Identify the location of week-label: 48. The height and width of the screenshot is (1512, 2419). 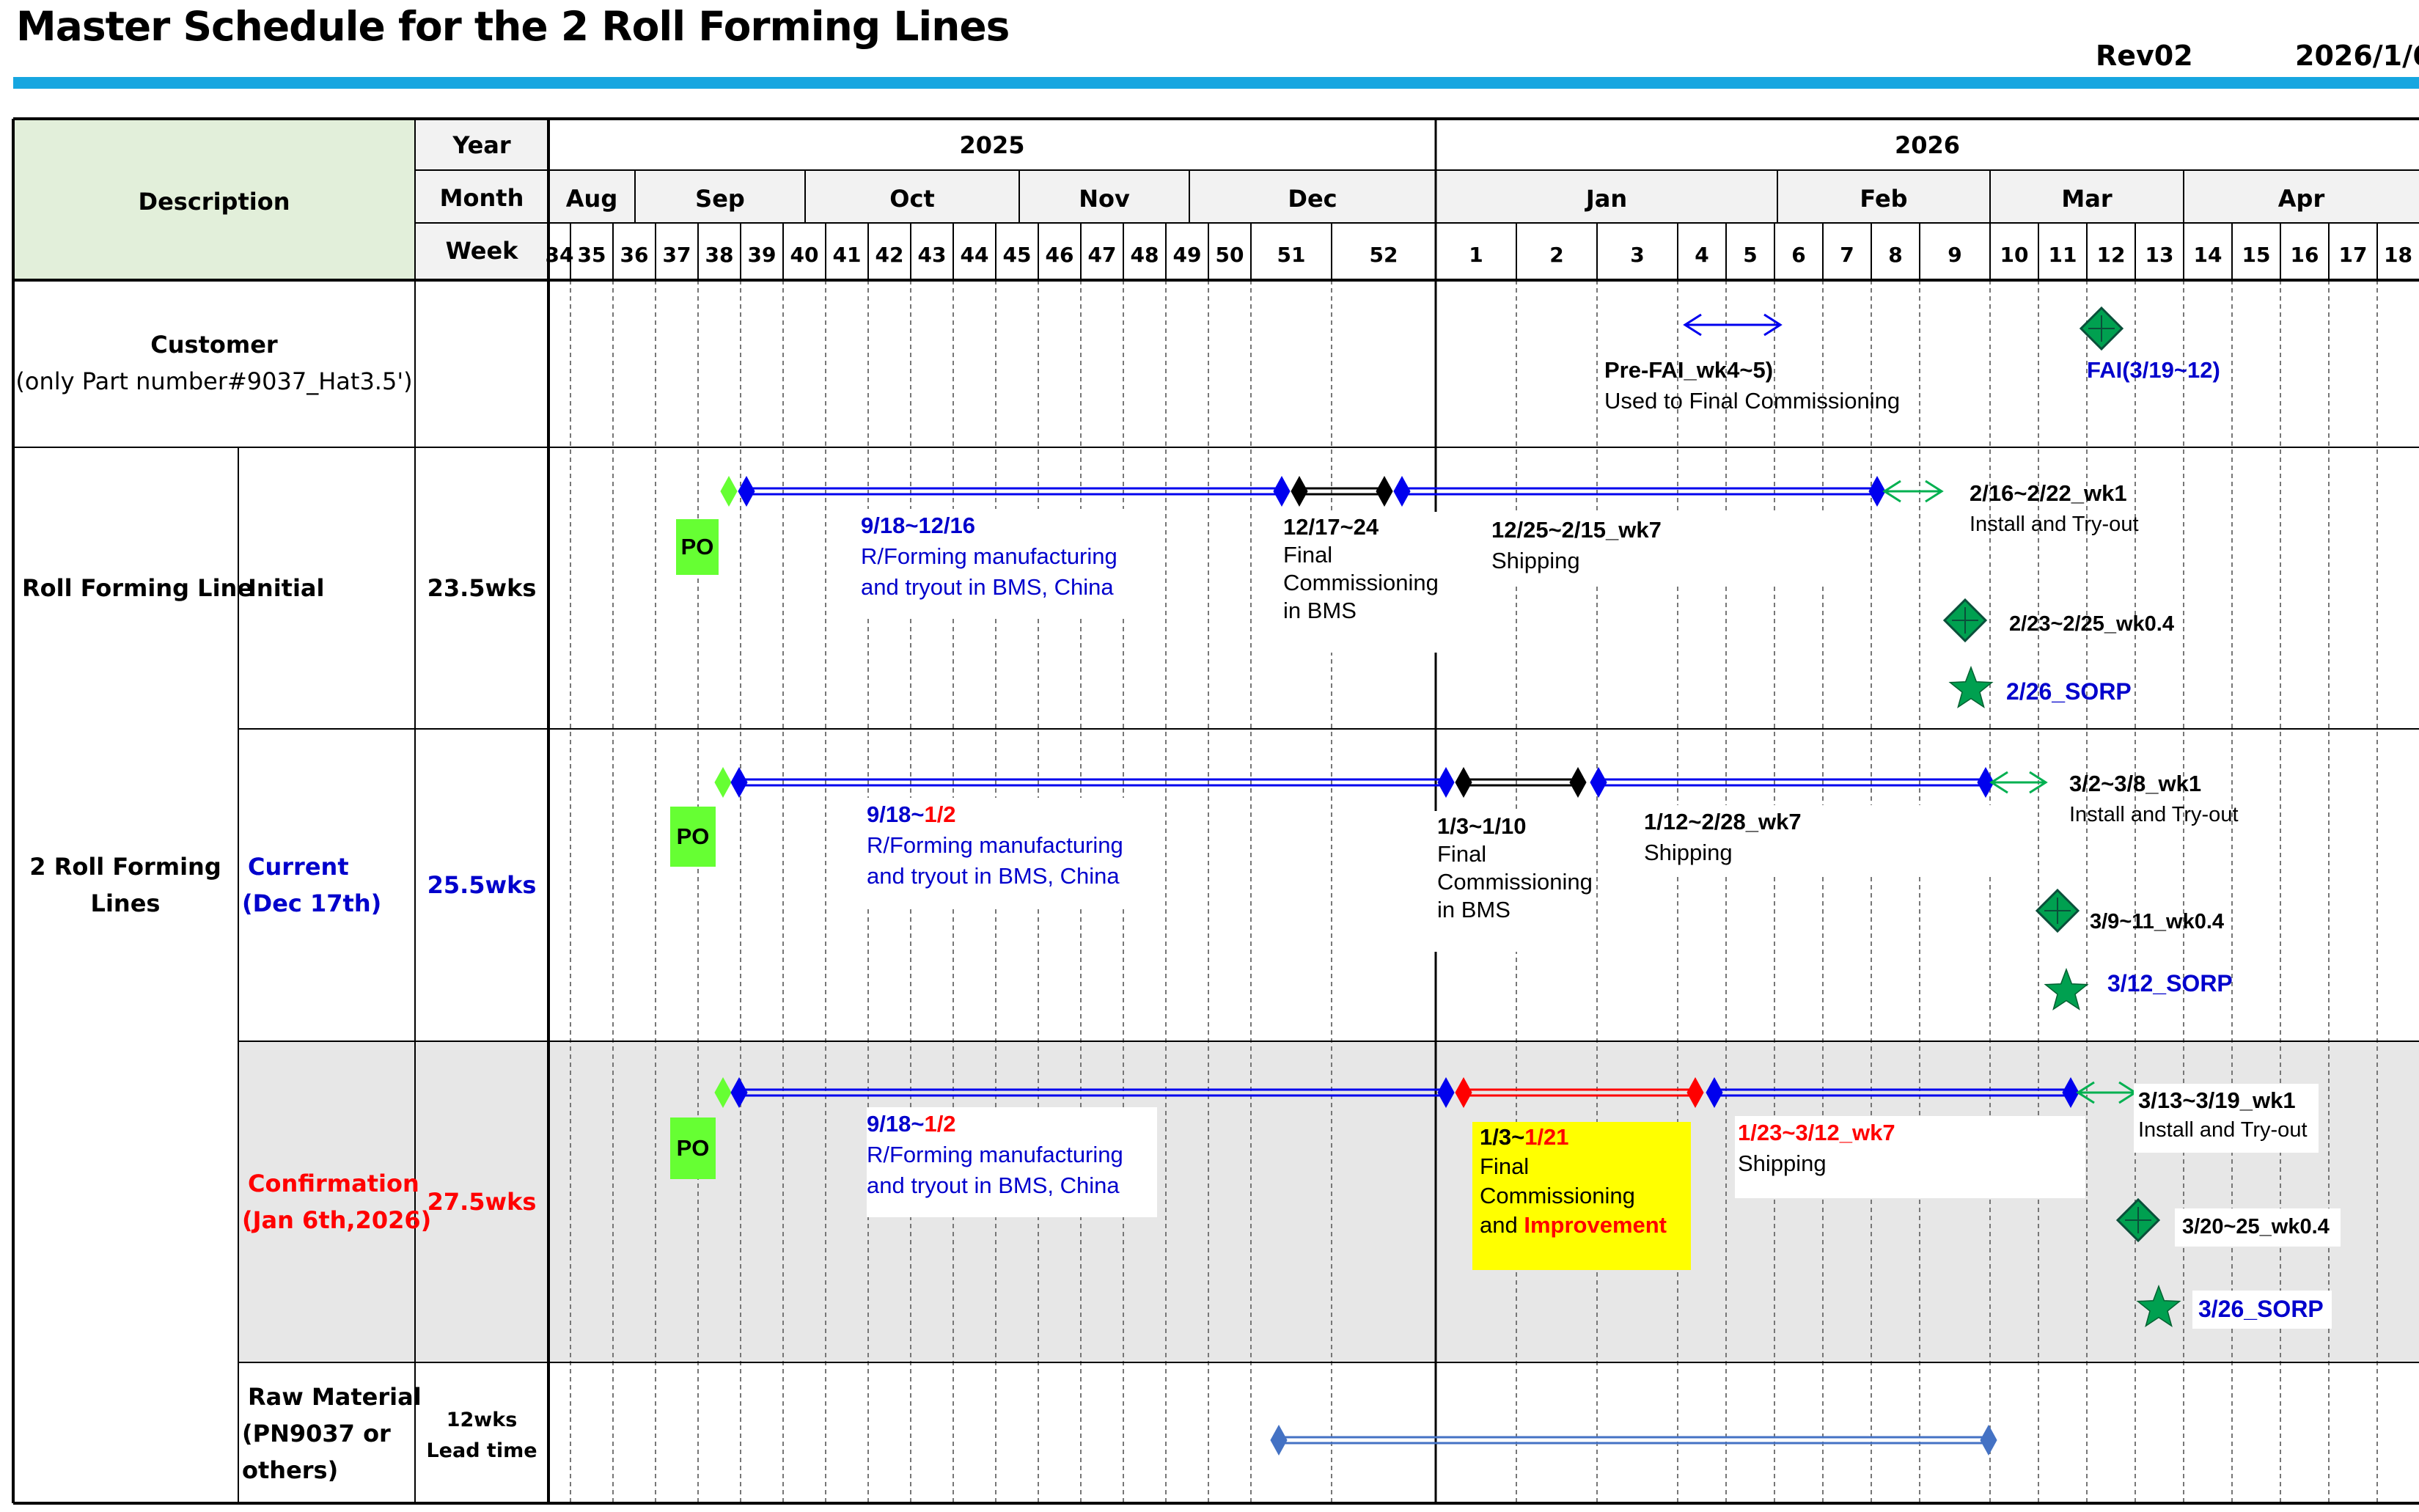
(1145, 255).